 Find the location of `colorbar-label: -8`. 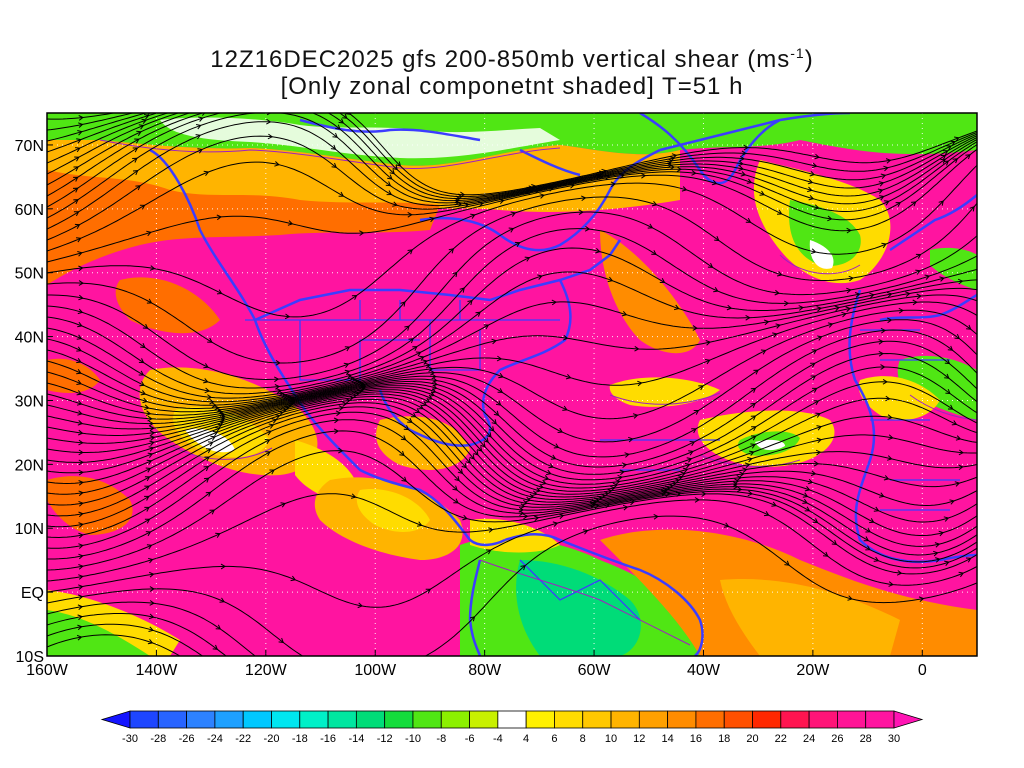

colorbar-label: -8 is located at coordinates (441, 739).